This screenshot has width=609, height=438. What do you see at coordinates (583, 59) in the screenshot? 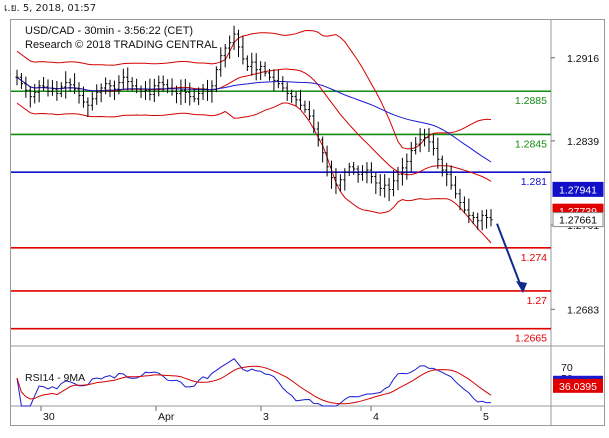
I see `y-tick-label: 1.2916` at bounding box center [583, 59].